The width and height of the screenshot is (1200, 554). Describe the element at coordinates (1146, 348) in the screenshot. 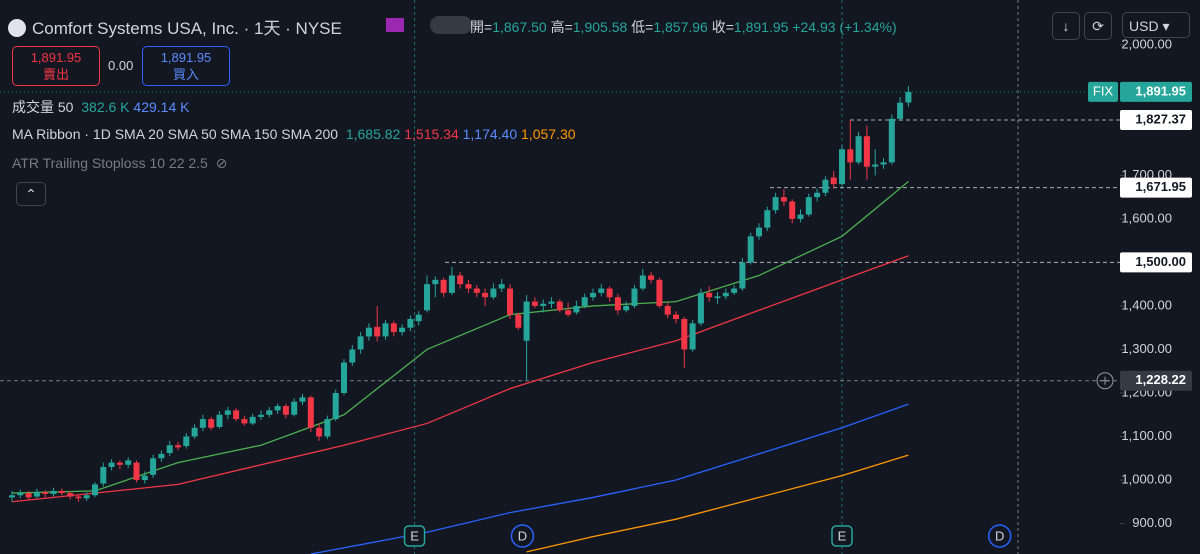

I see `y-tick-label: 1,300.00` at that location.